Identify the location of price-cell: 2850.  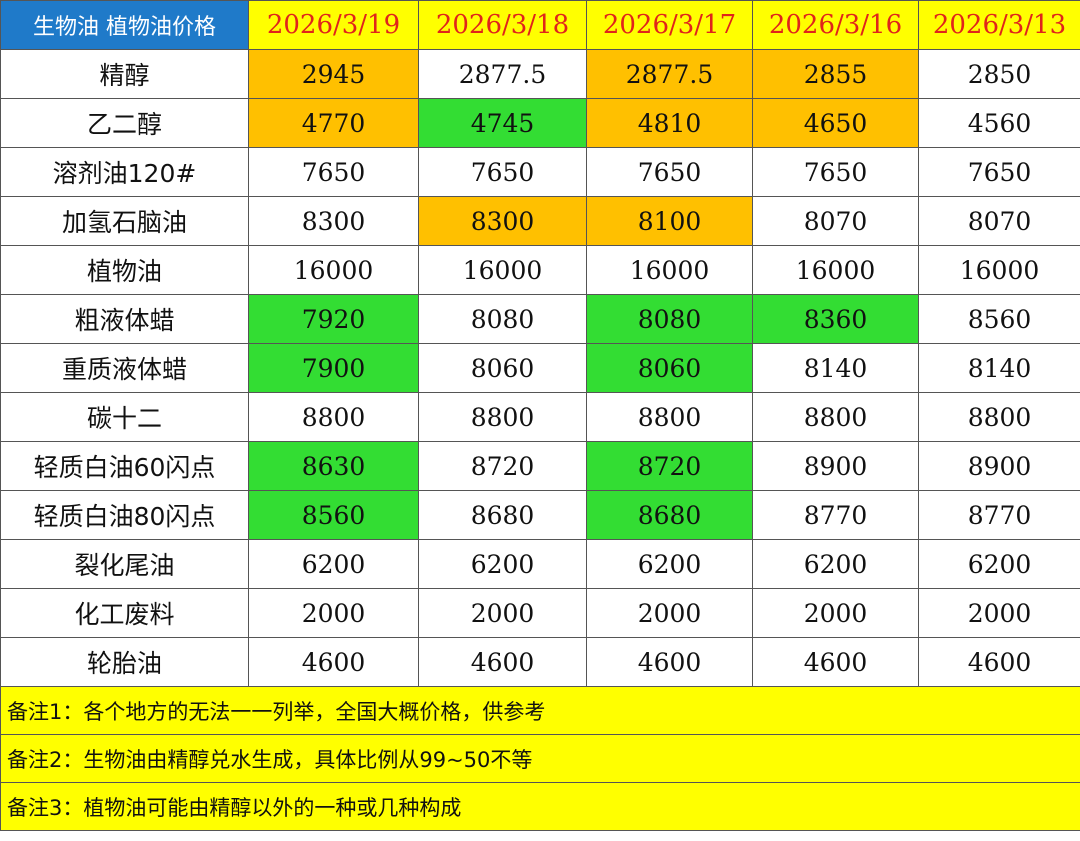
(999, 74).